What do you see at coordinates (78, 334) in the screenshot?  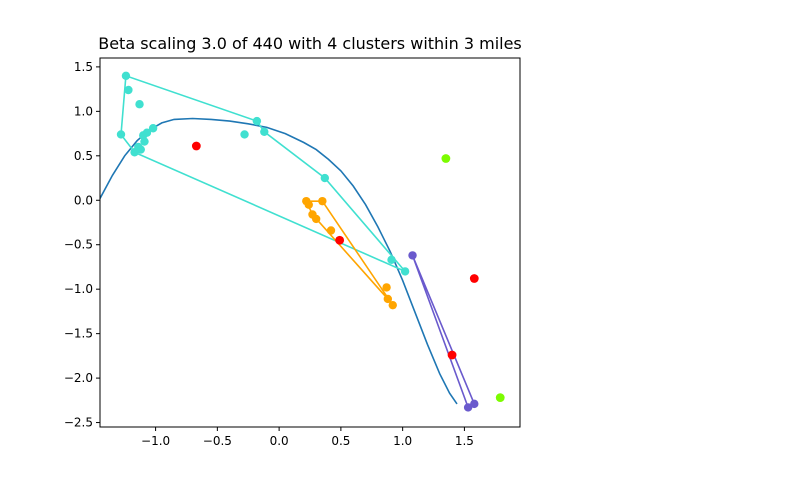 I see `y-tick-label: −1.5` at bounding box center [78, 334].